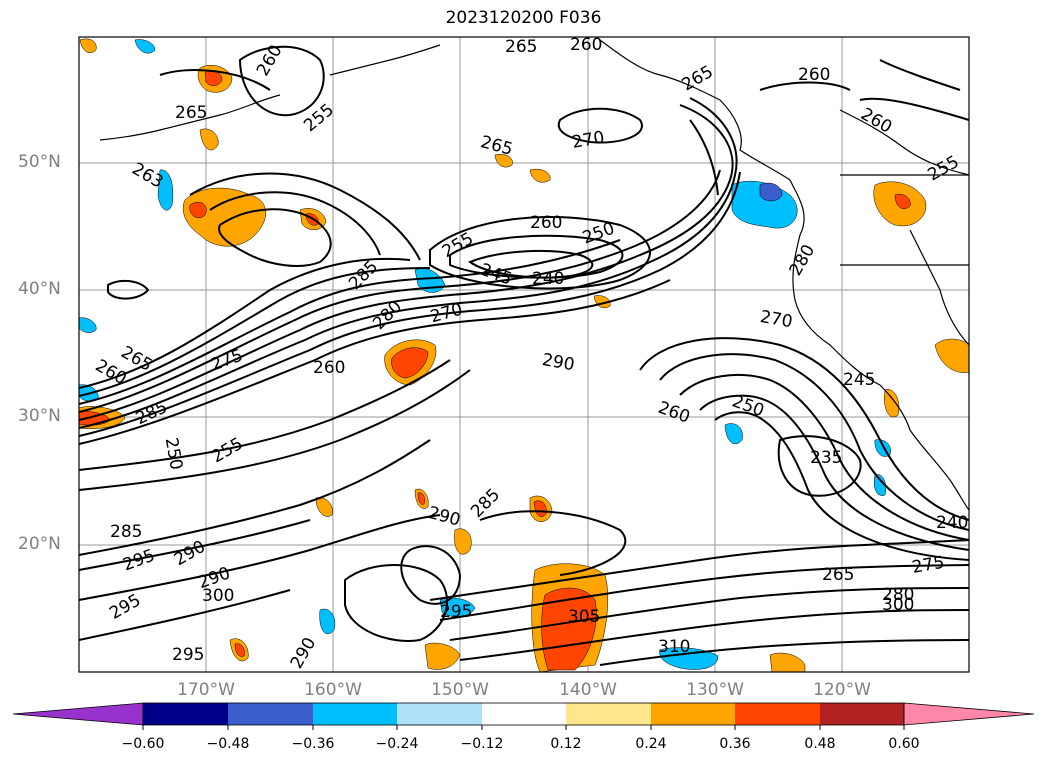 Image resolution: width=1047 pixels, height=765 pixels. I want to click on lon-label-120w: 120°W, so click(842, 690).